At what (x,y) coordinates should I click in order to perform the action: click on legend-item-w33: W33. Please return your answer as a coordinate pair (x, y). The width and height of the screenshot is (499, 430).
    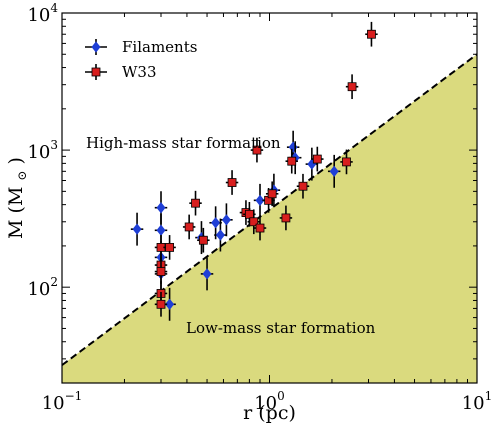
    Looking at the image, I should click on (121, 72).